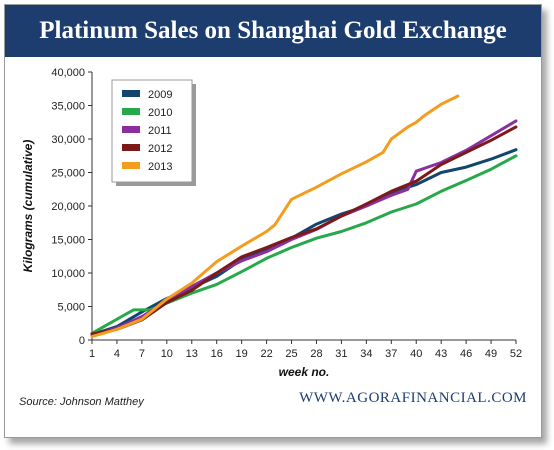 The height and width of the screenshot is (450, 554). What do you see at coordinates (341, 354) in the screenshot?
I see `x-tick-label: 31` at bounding box center [341, 354].